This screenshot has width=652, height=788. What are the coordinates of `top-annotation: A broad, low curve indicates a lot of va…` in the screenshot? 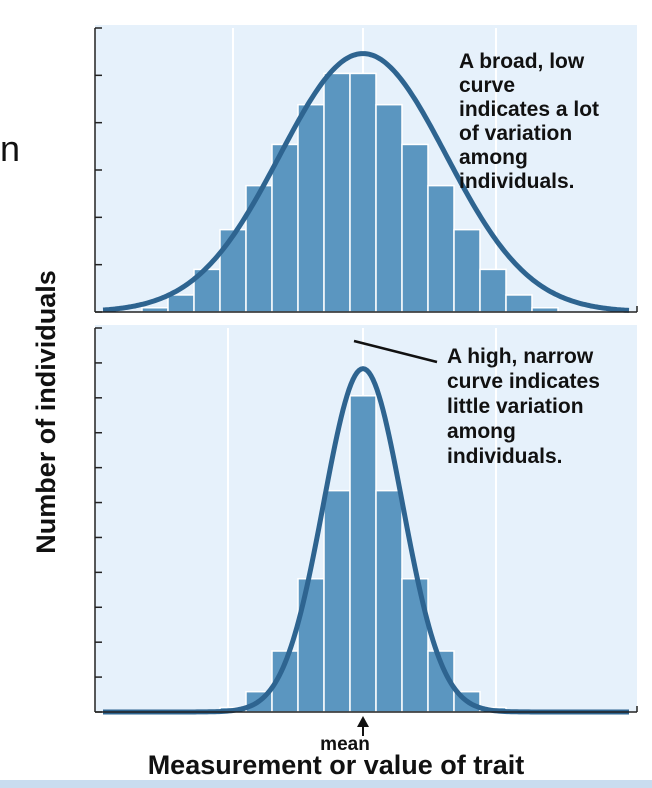 It's located at (532, 121).